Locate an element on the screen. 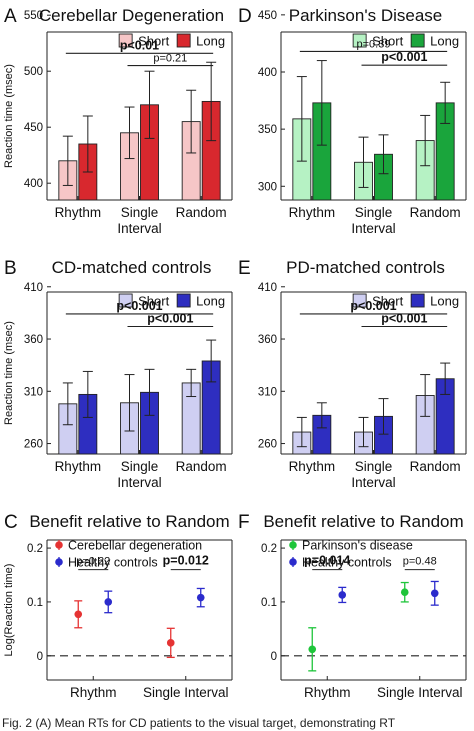 The image size is (474, 731). panel-title: CD-matched controls is located at coordinates (132, 267).